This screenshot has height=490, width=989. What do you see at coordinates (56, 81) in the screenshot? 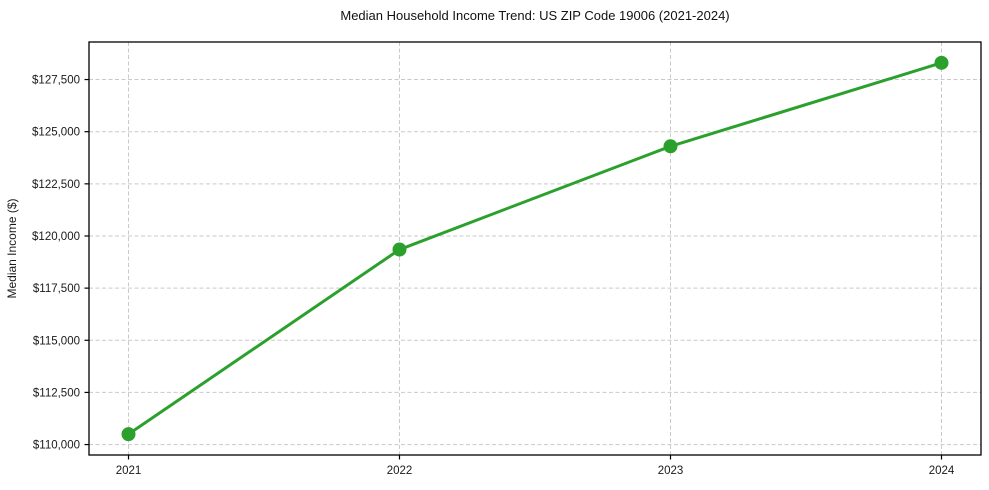
I see `y-tick-label: $127,500` at bounding box center [56, 81].